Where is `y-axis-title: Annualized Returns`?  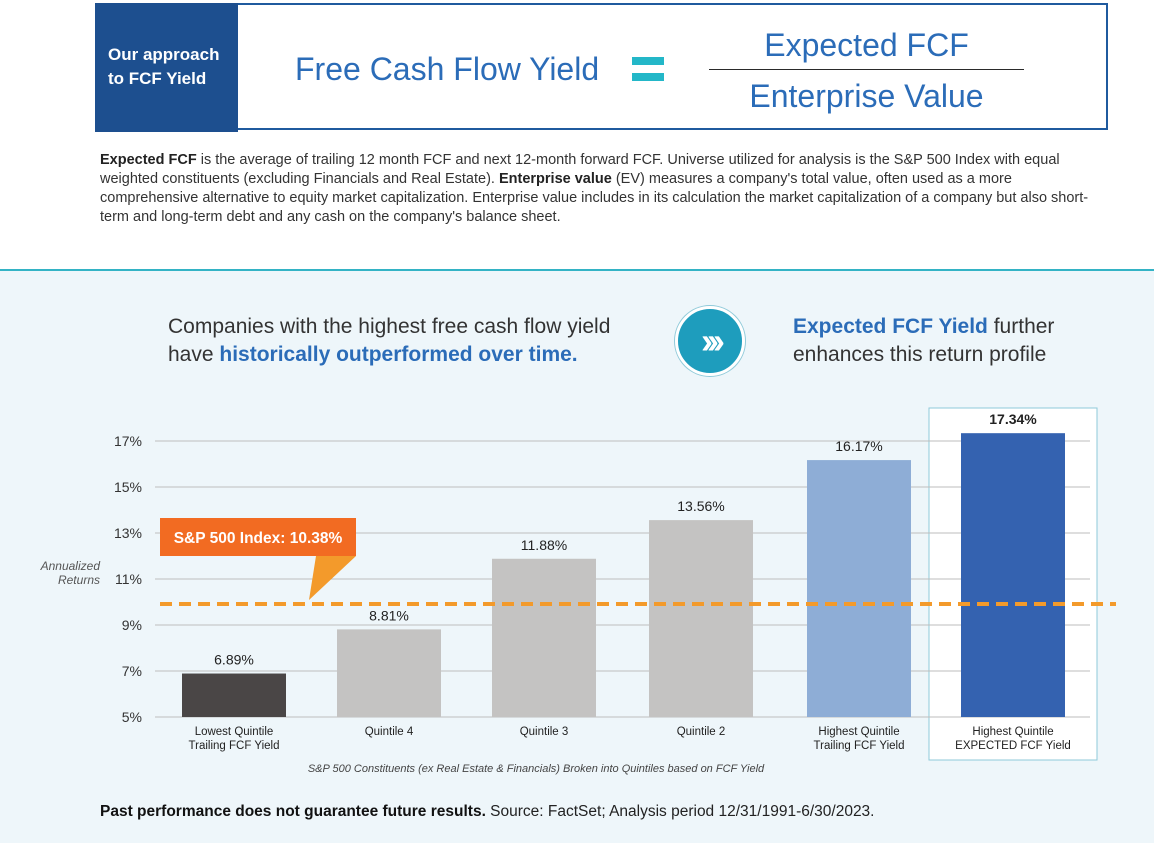 y-axis-title: Annualized Returns is located at coordinates (60, 573).